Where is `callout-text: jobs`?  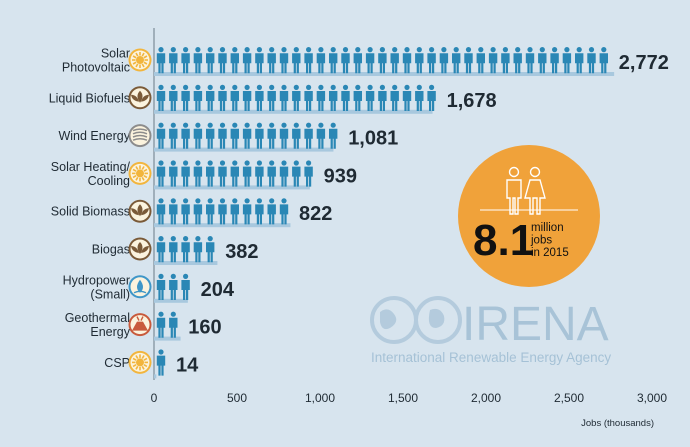 callout-text: jobs is located at coordinates (541, 241).